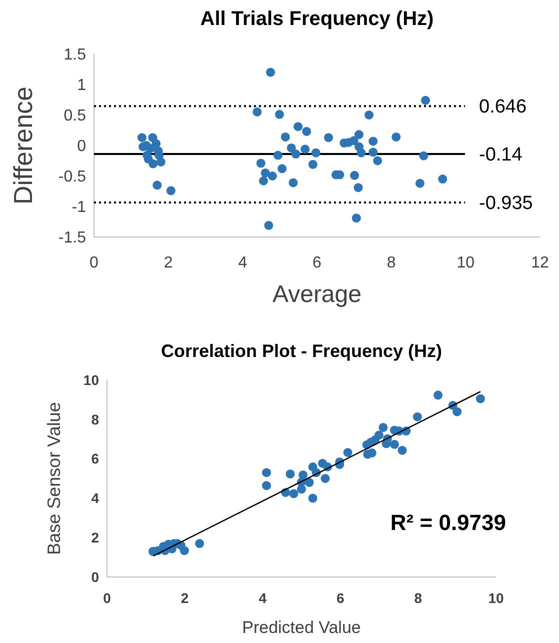 Image resolution: width=559 pixels, height=643 pixels. What do you see at coordinates (75, 55) in the screenshot?
I see `y-tick-label: 1.5` at bounding box center [75, 55].